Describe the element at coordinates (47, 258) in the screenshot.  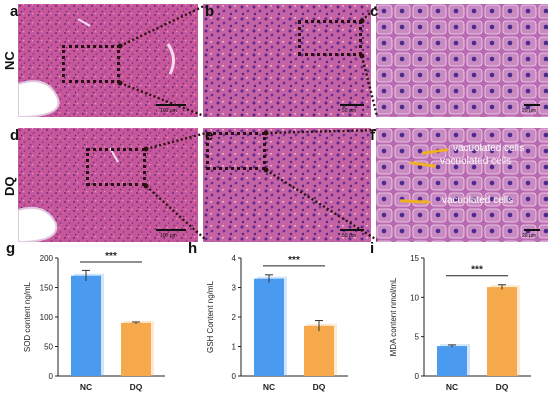
I see `y-tick-label: 200` at that location.